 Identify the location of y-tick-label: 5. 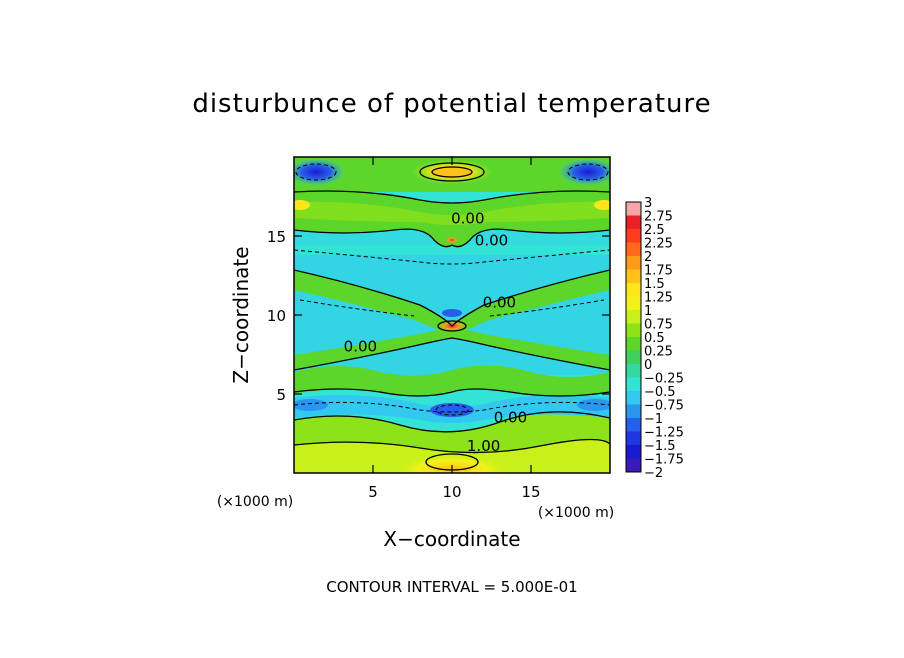
(281, 395).